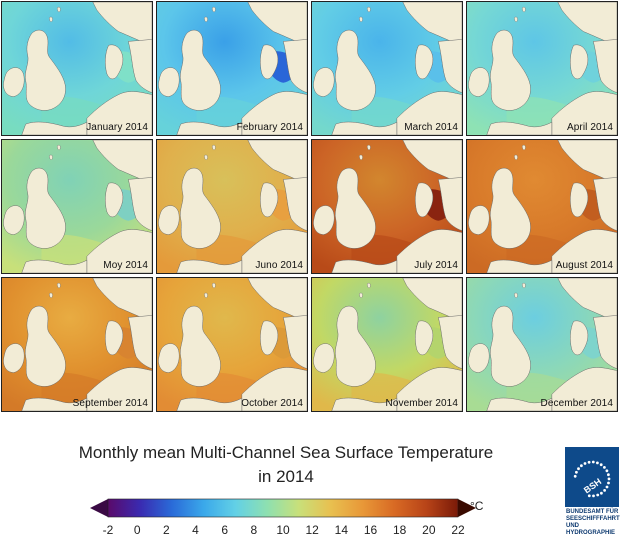 Image resolution: width=622 pixels, height=552 pixels. What do you see at coordinates (224, 530) in the screenshot?
I see `colorbar-tick-label: 6` at bounding box center [224, 530].